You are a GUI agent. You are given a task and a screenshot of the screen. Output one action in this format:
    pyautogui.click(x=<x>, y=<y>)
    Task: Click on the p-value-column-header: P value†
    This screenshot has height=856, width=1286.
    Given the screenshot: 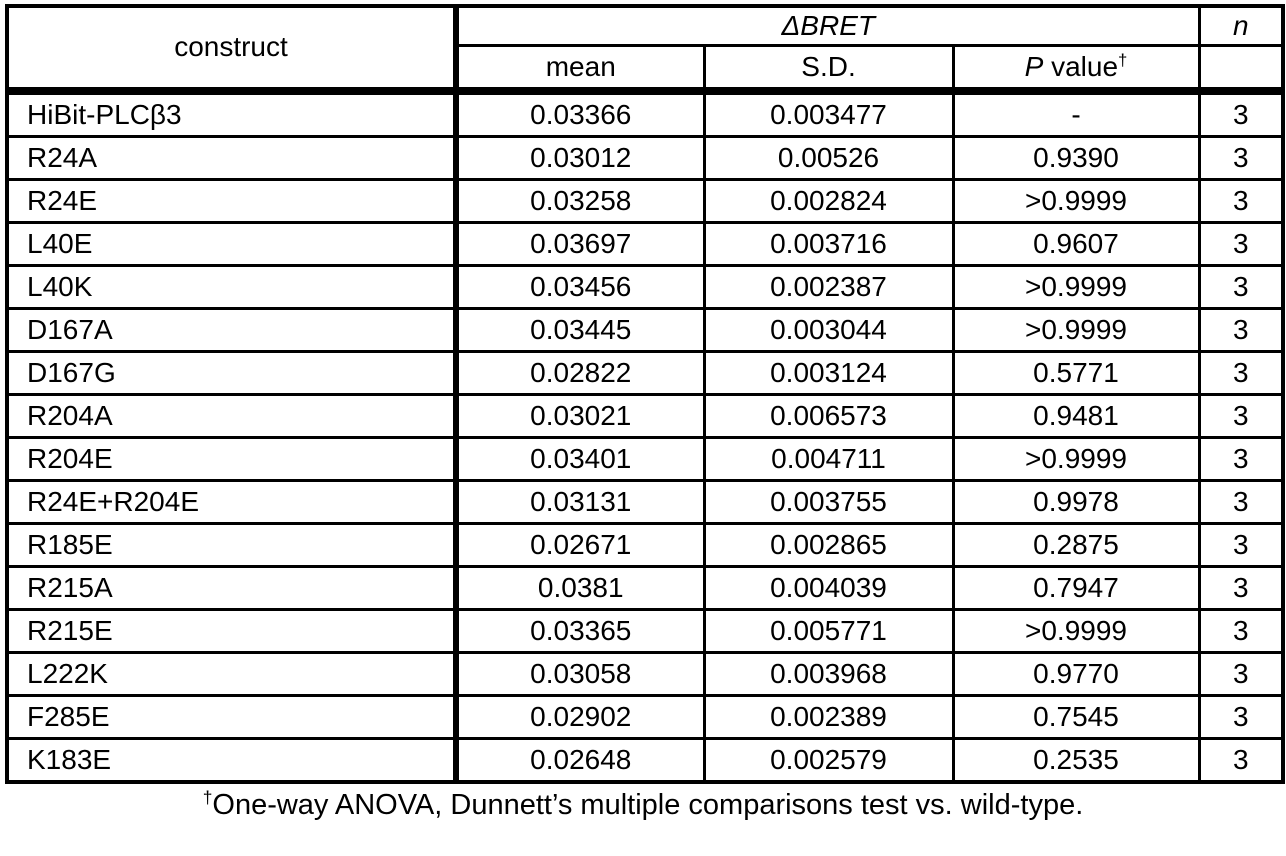 What is the action you would take?
    pyautogui.click(x=1076, y=69)
    